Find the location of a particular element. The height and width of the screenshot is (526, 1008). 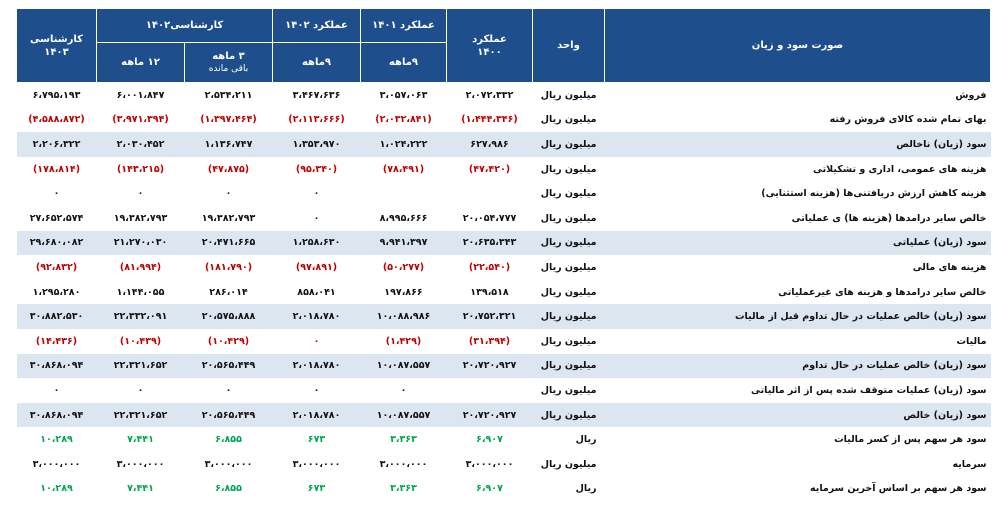

cell-fy1400: ۲،۰۷۲،۳۳۲ is located at coordinates (489, 95).